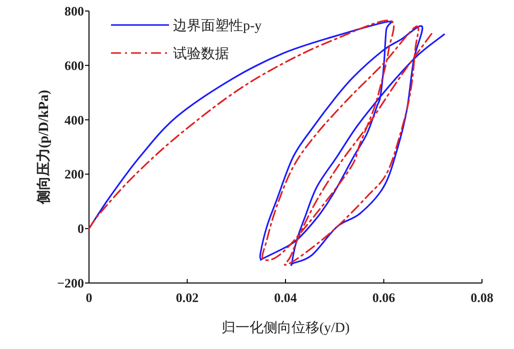 This screenshot has width=514, height=349. Describe the element at coordinates (187, 297) in the screenshot. I see `x-tick-label: 0.02` at that location.